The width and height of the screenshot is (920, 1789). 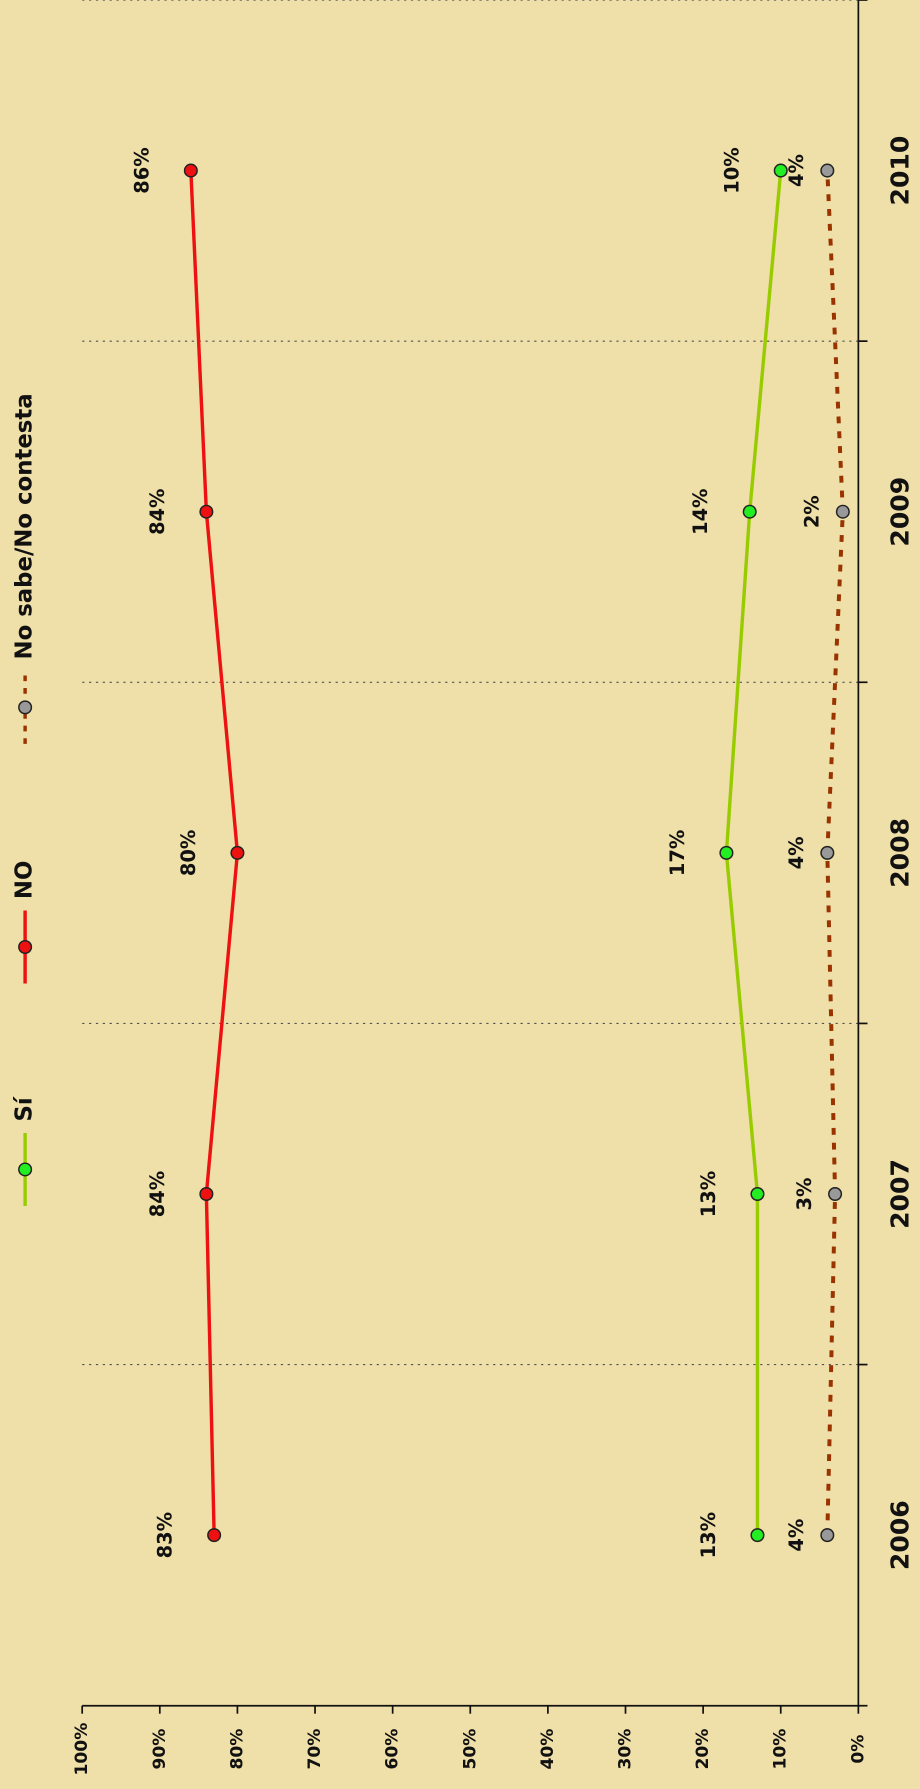 I want to click on y-tick-label: 60%, so click(x=393, y=1749).